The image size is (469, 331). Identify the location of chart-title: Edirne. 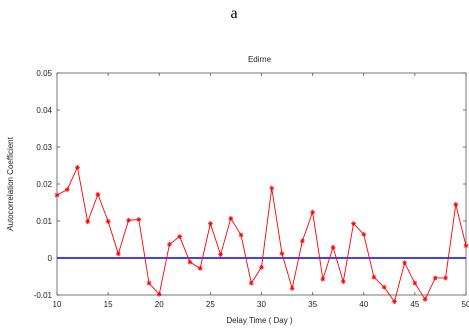
(260, 59).